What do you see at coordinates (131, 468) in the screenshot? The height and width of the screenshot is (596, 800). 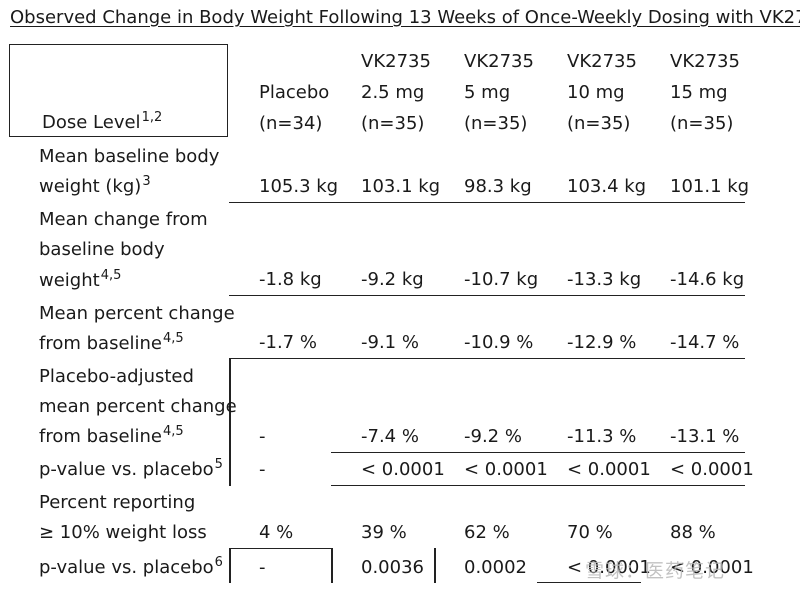 I see `row-label-pvalue: p-value vs. placebo5` at bounding box center [131, 468].